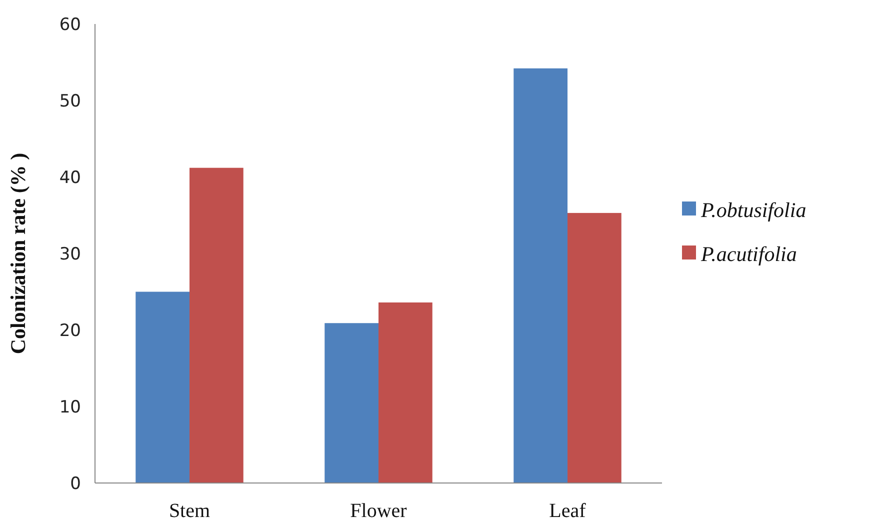 This screenshot has width=873, height=529. Describe the element at coordinates (70, 330) in the screenshot. I see `y-tick-label: 20` at that location.